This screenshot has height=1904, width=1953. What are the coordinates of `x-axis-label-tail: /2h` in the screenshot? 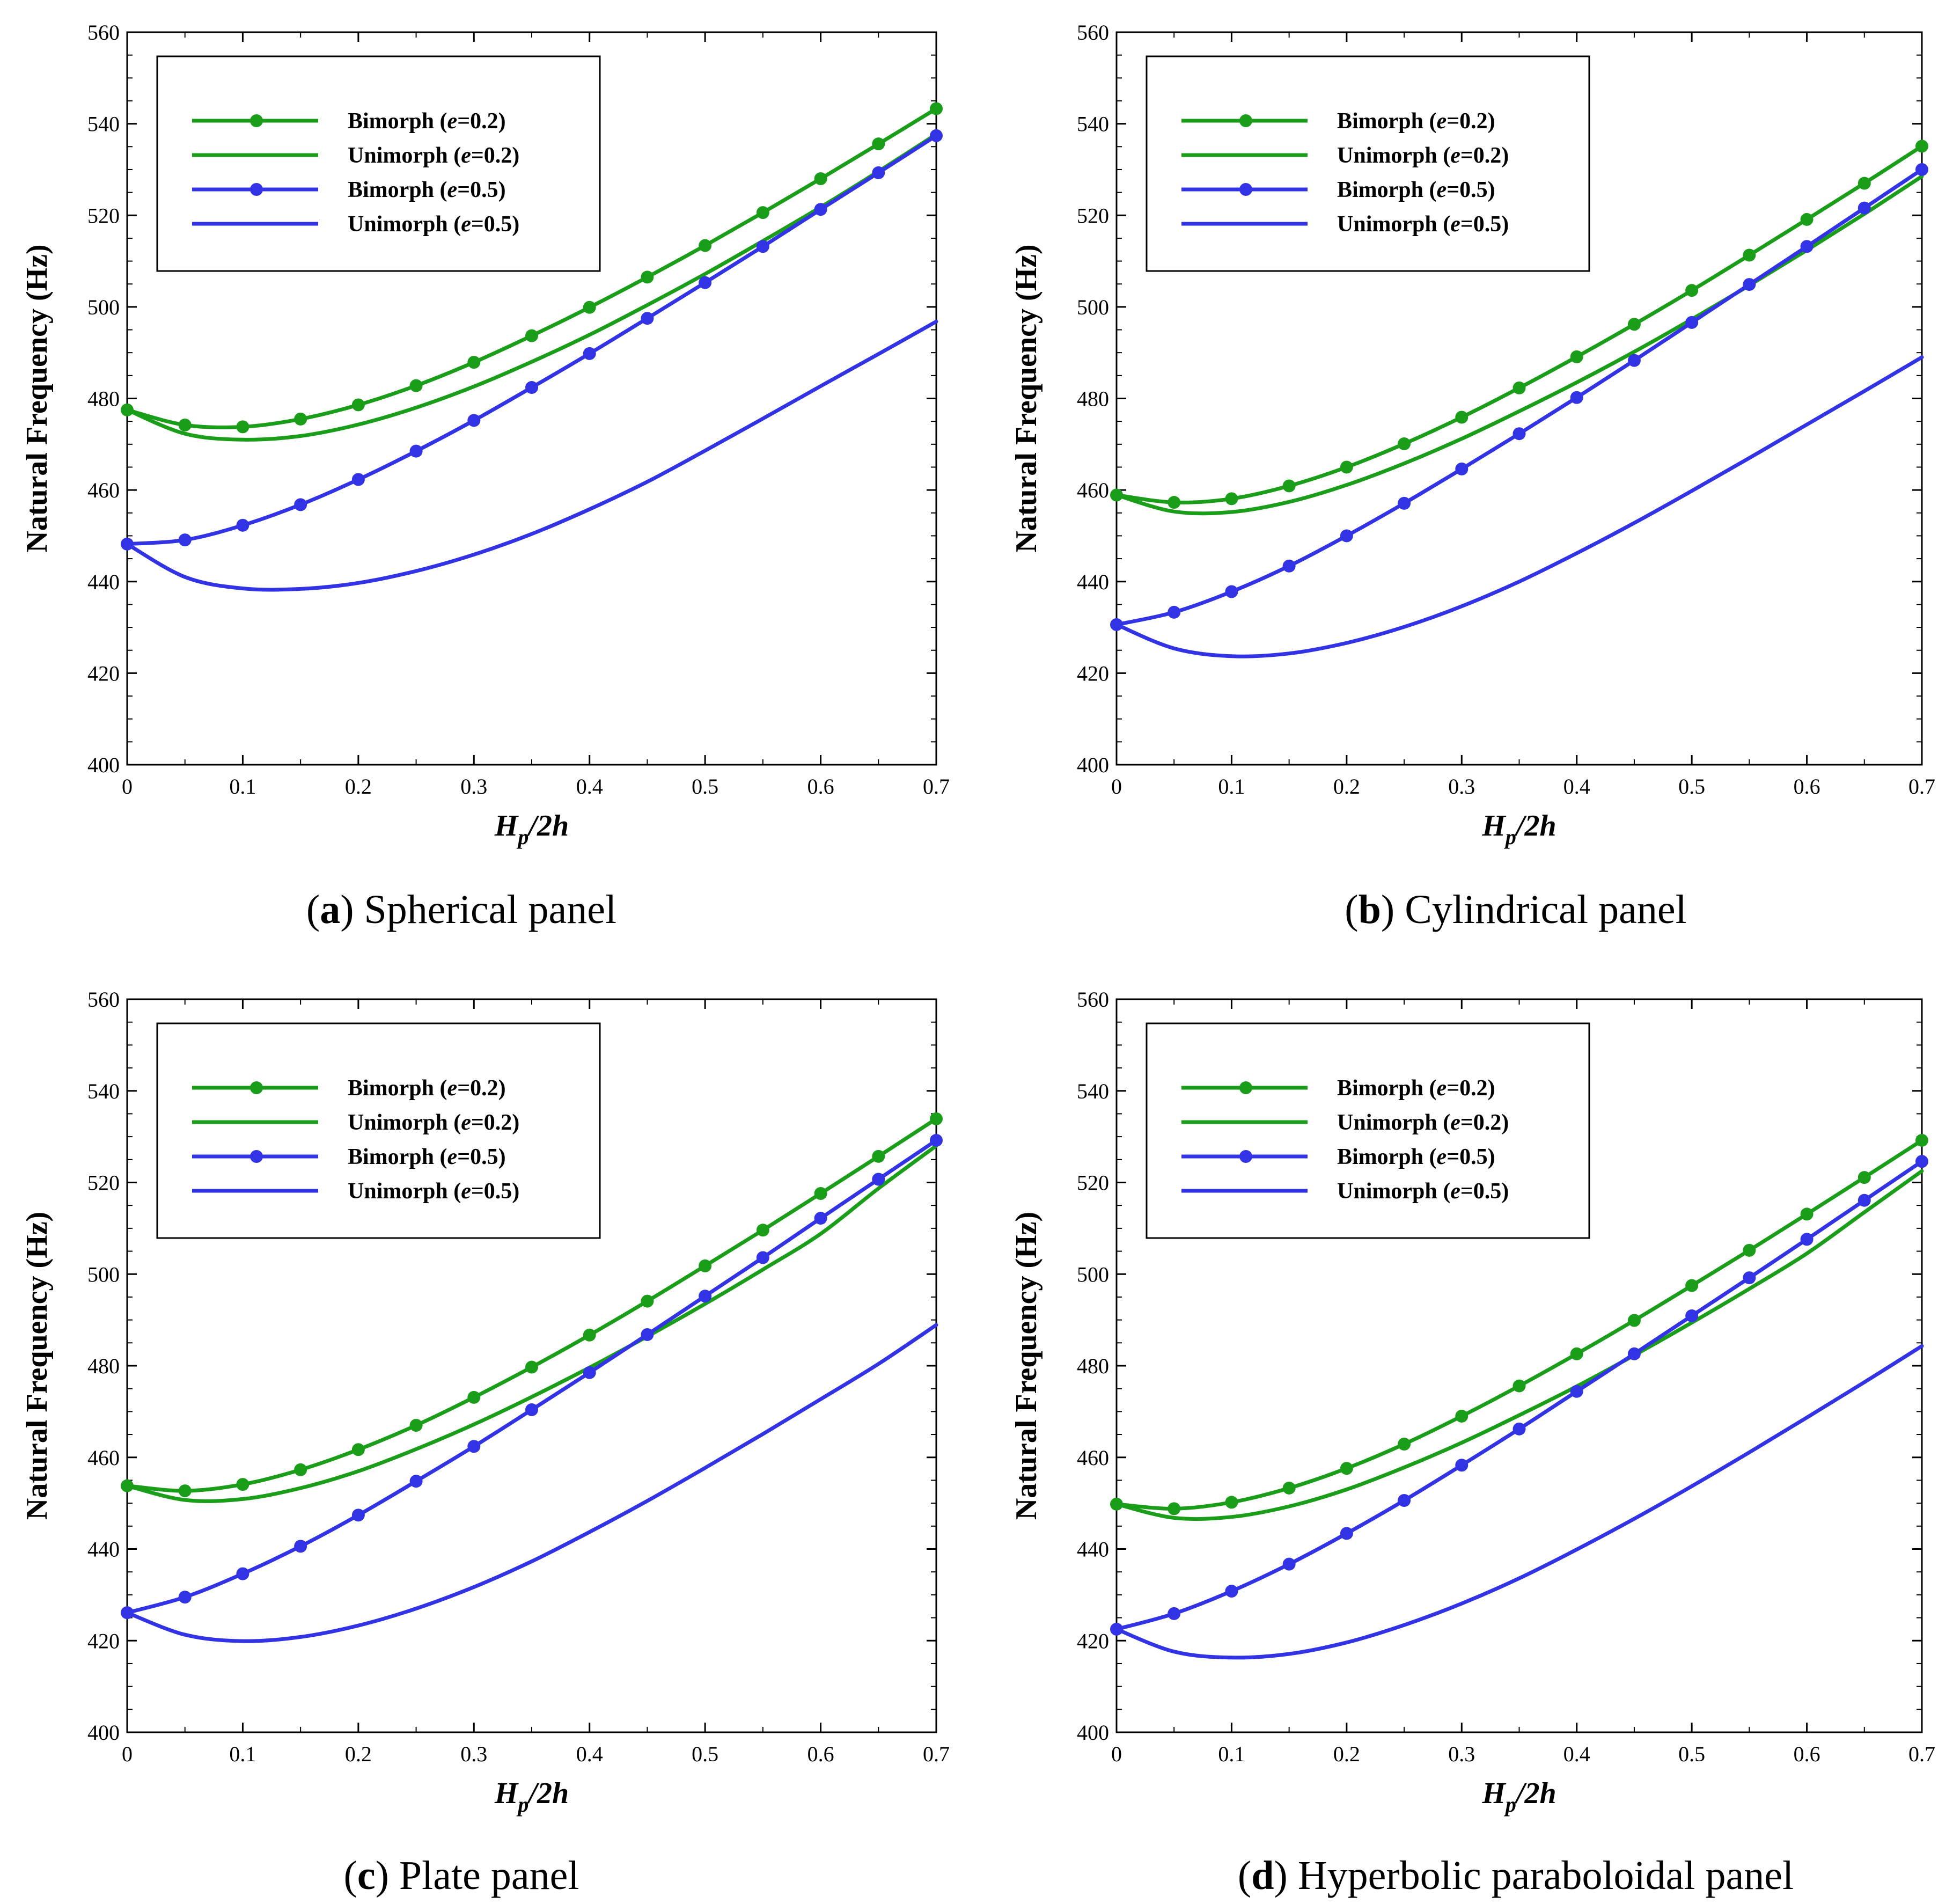 It's located at (1535, 1794).